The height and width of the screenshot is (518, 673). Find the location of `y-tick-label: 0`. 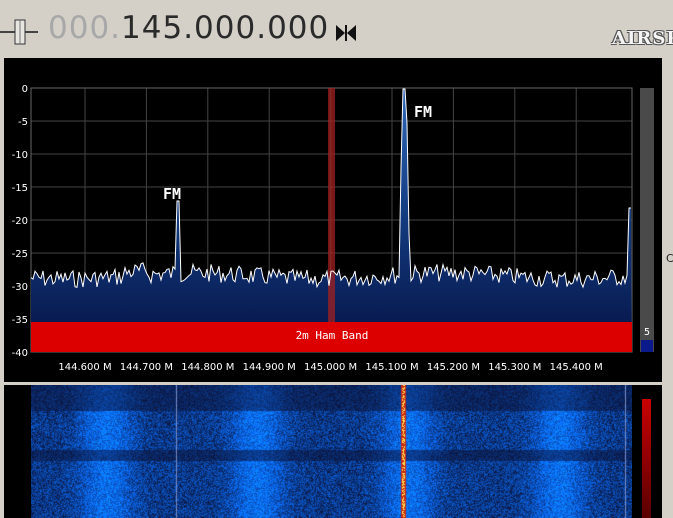

y-tick-label: 0 is located at coordinates (25, 89).